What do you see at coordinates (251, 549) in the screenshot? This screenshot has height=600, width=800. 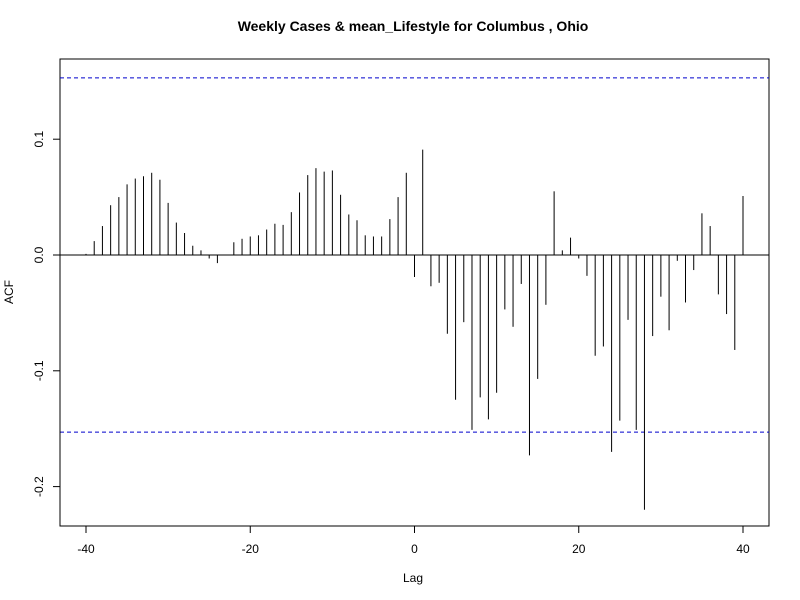 I see `x-tick-label: -20` at bounding box center [251, 549].